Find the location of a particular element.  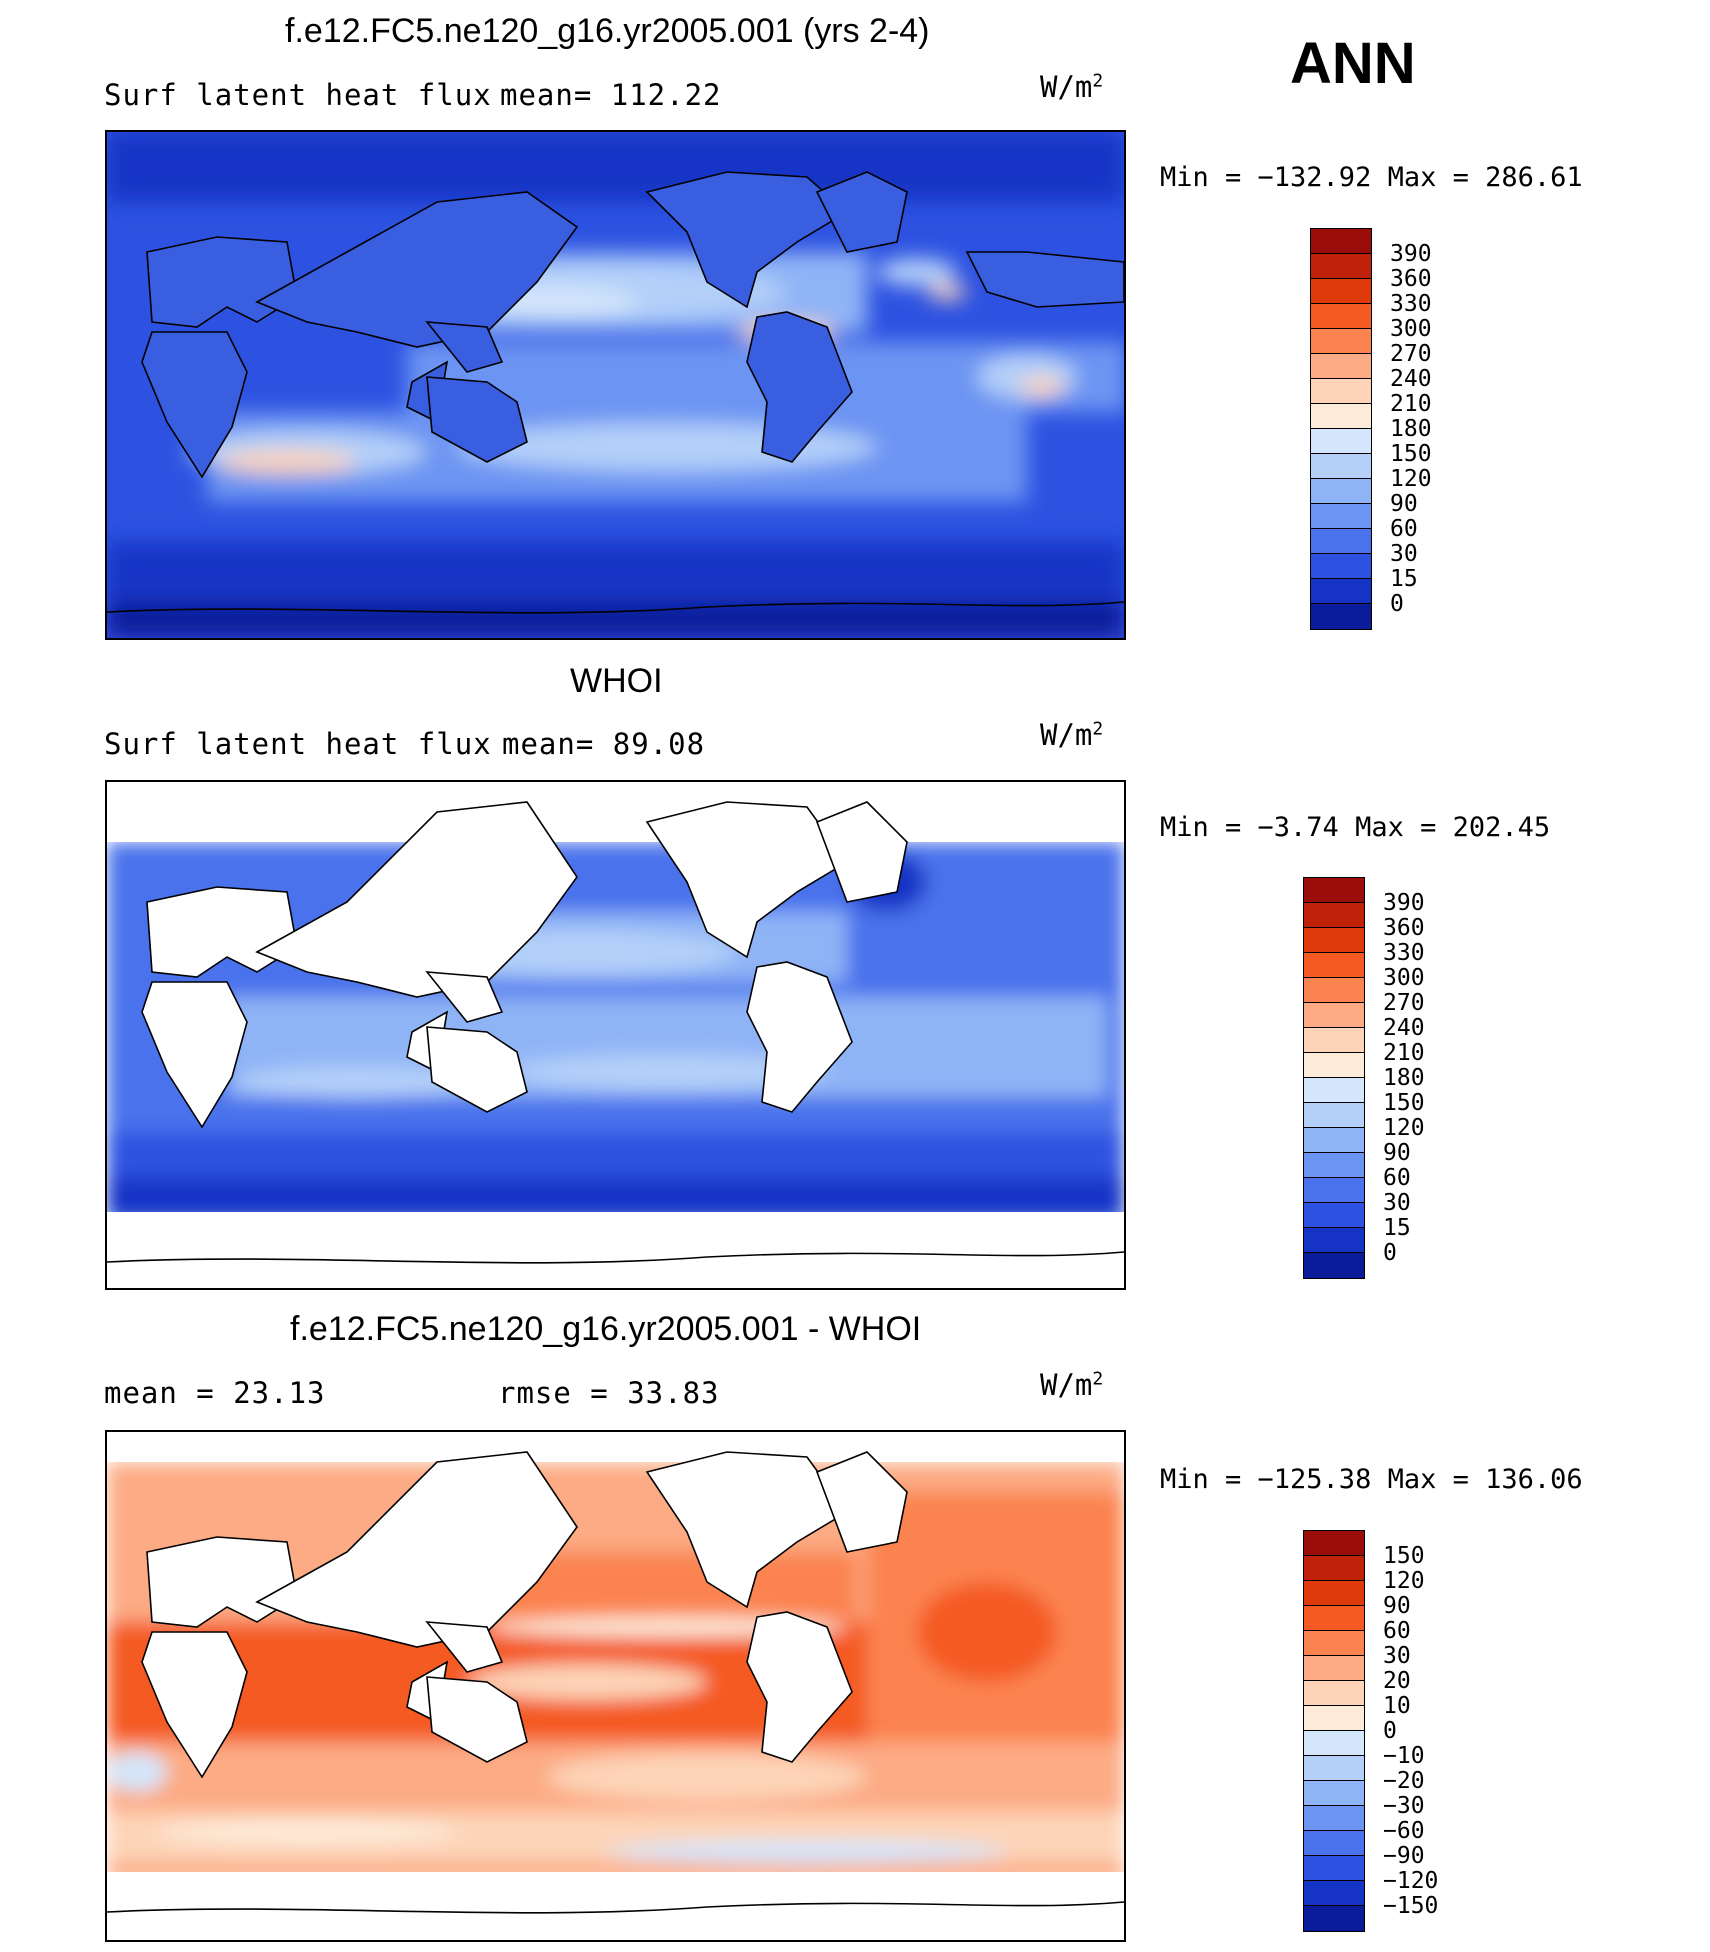

colorbar-tick-label: −90 is located at coordinates (1404, 1856).